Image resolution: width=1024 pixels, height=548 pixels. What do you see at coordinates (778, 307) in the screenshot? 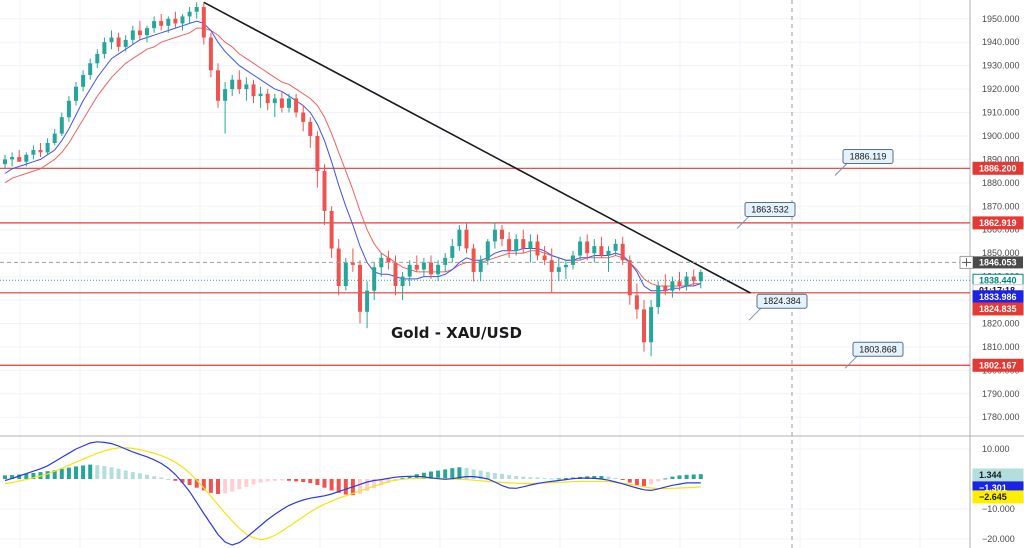
I see `price-callout: 1824.384` at bounding box center [778, 307].